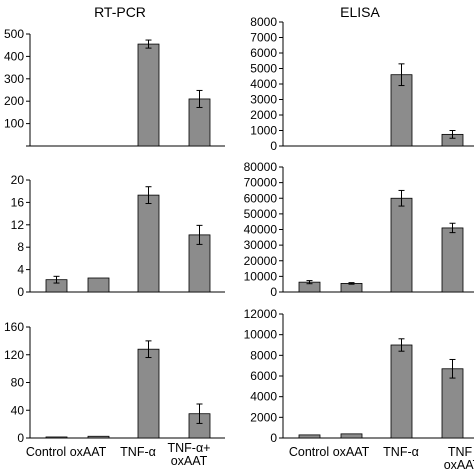 The height and width of the screenshot is (474, 474). What do you see at coordinates (359, 376) in the screenshot?
I see `panel-elisa-bot: 0 2000 4000 6000 8000 10000 12000` at bounding box center [359, 376].